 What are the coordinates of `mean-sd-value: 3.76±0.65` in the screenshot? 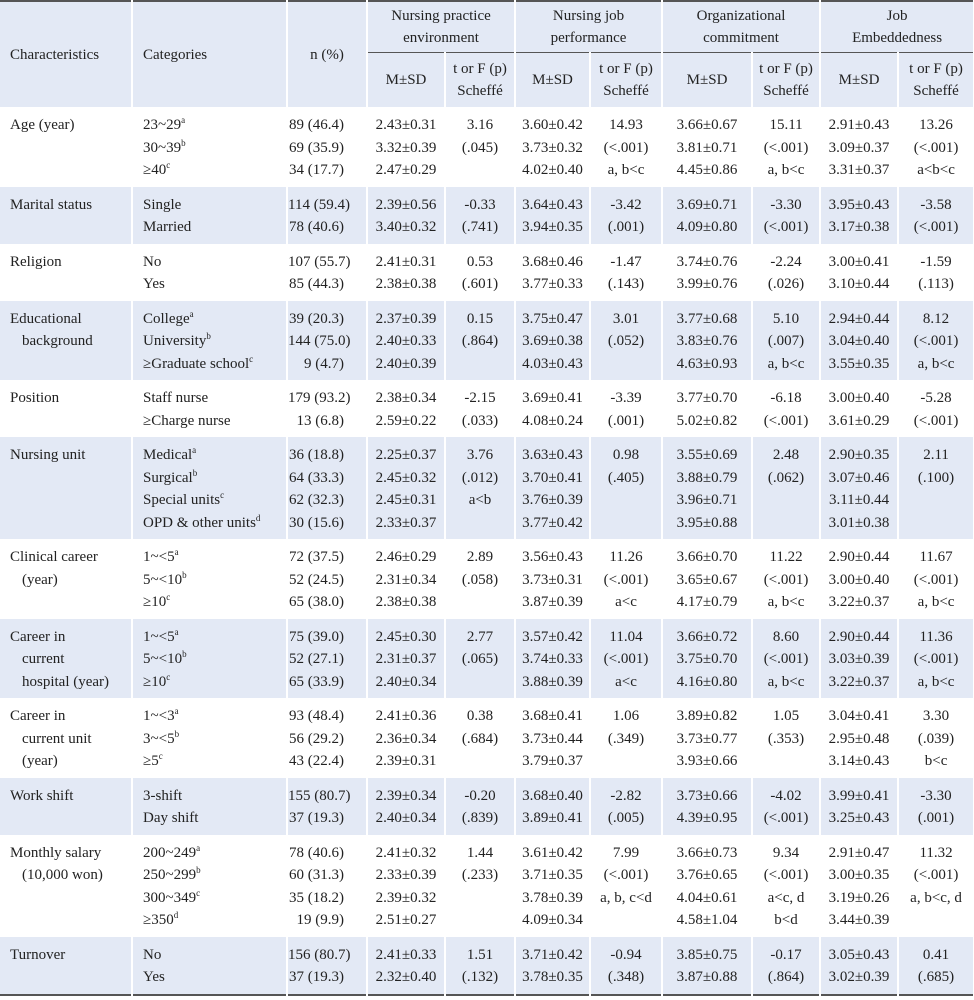 It's located at (707, 875).